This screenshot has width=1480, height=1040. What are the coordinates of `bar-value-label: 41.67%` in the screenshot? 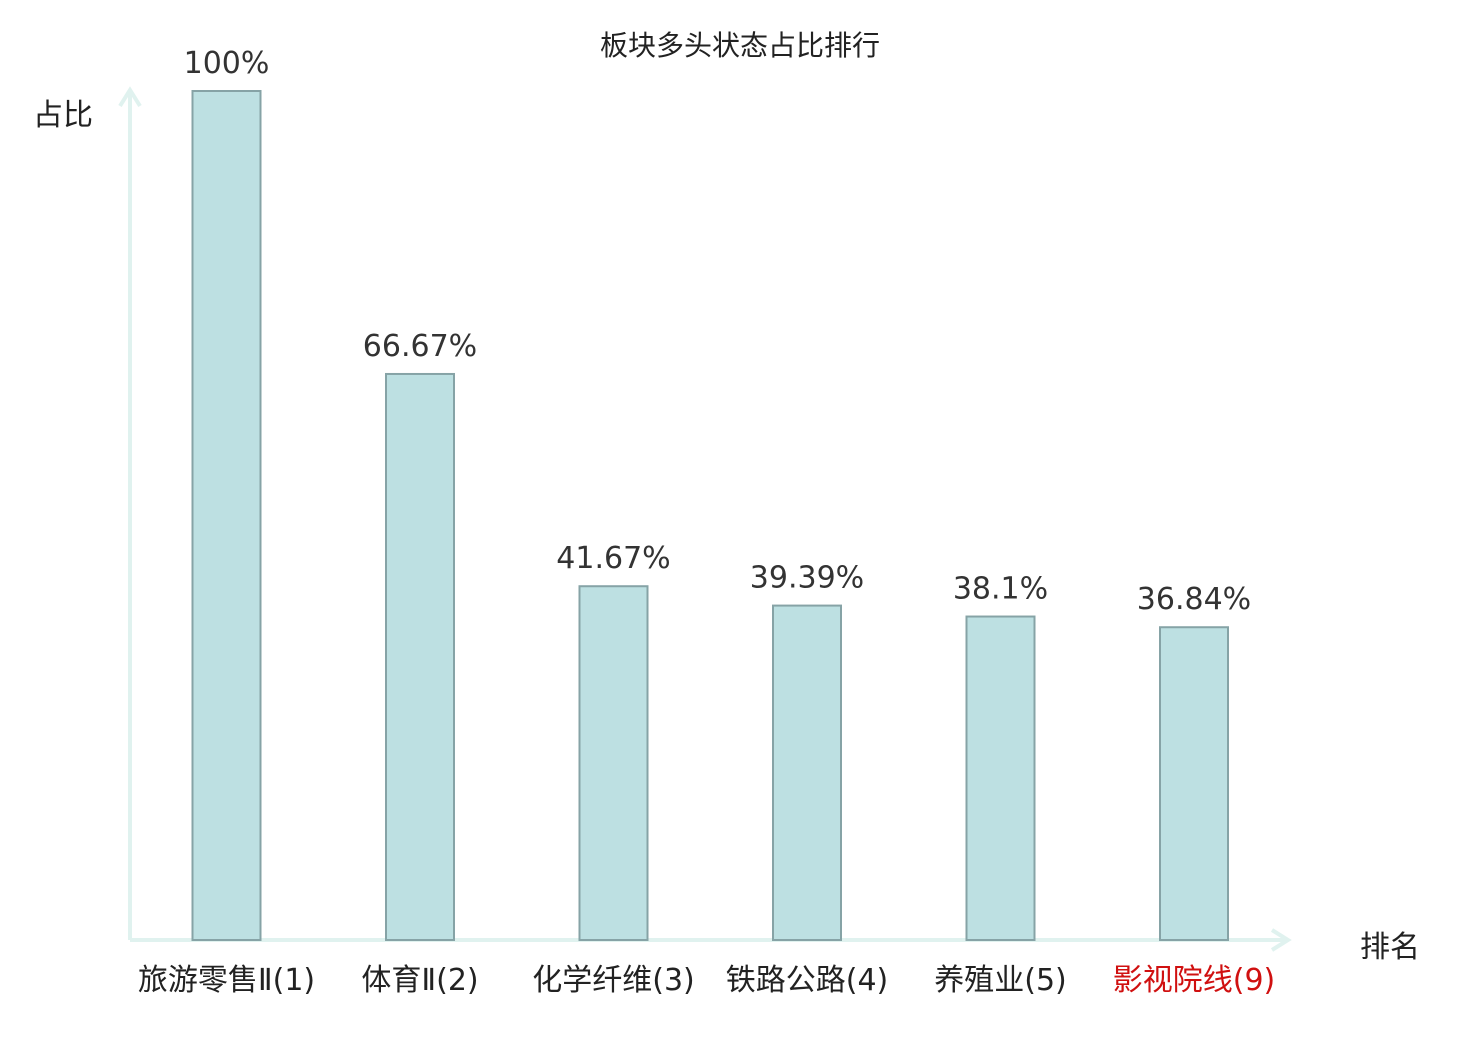 It's located at (613, 558).